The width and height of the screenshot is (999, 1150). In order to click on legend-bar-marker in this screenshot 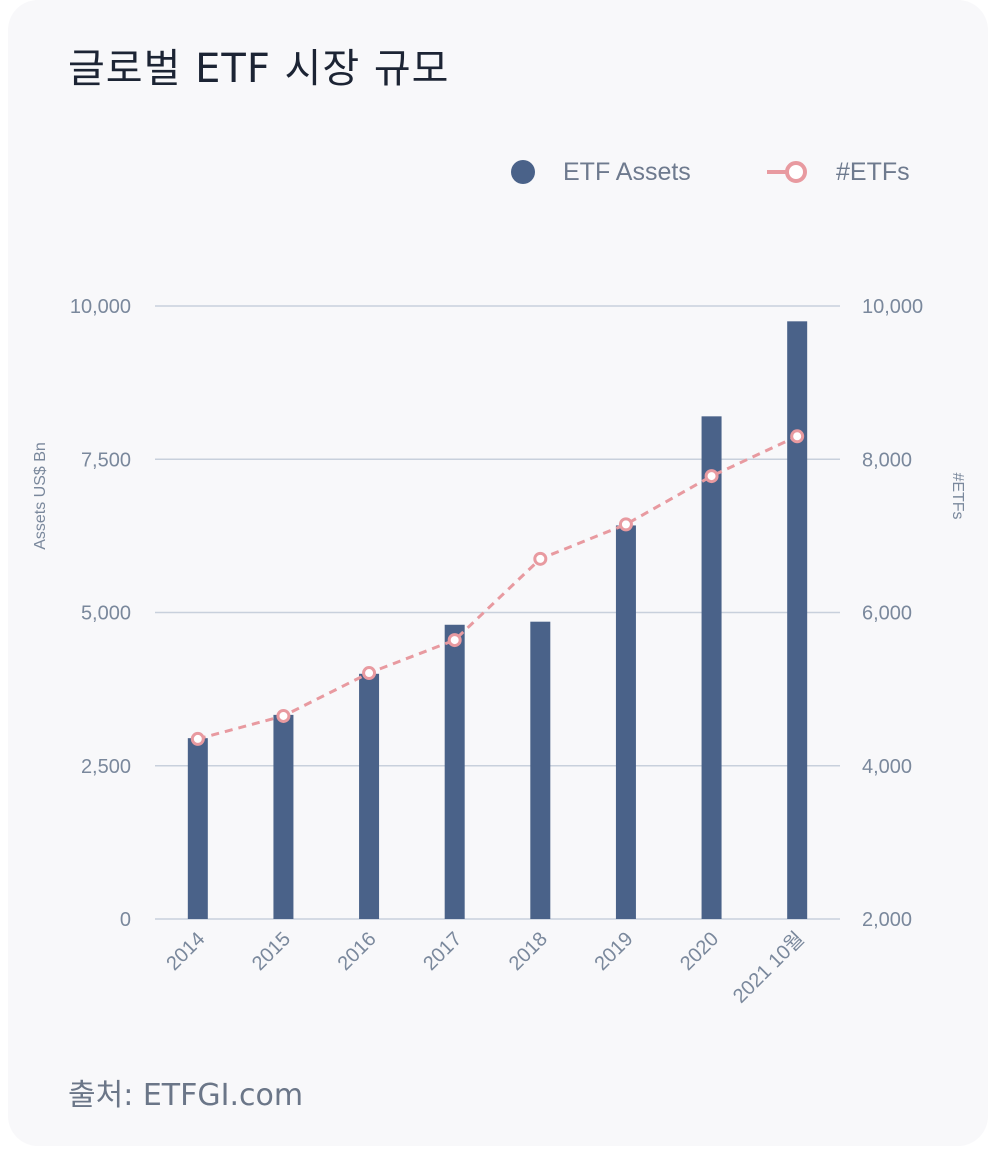, I will do `click(523, 172)`.